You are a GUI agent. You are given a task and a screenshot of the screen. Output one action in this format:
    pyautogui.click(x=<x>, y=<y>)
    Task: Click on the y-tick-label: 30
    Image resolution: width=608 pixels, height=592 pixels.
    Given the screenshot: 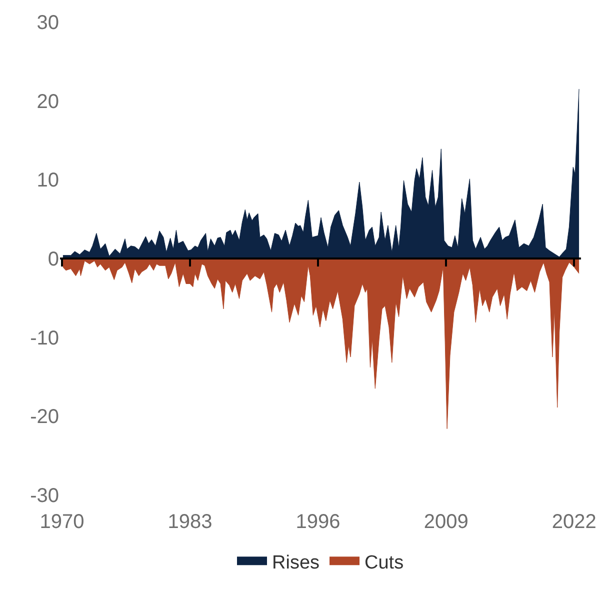 What is the action you would take?
    pyautogui.click(x=47, y=23)
    